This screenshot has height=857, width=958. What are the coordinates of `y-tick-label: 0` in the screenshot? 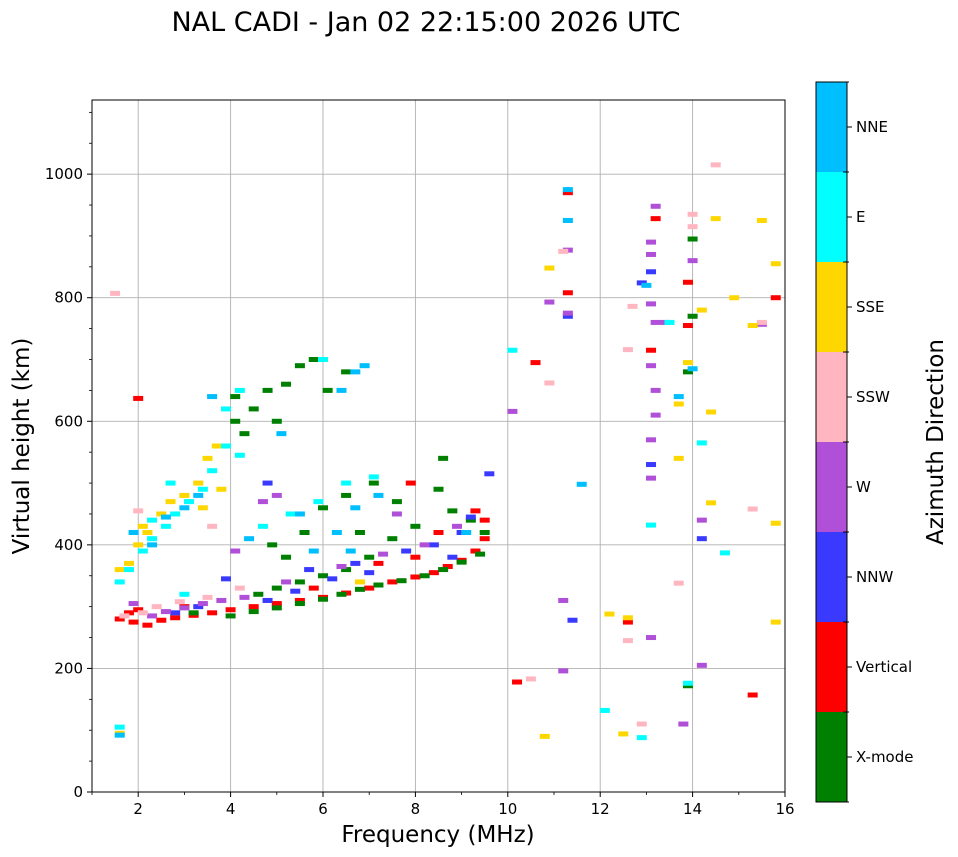 It's located at (78, 792).